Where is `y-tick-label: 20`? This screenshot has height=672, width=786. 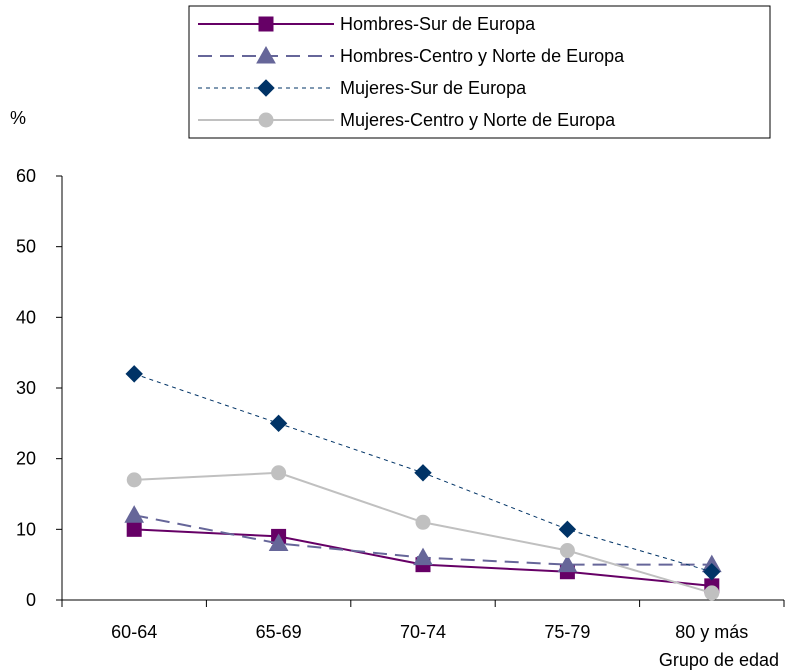
y-tick-label: 20 is located at coordinates (26, 459).